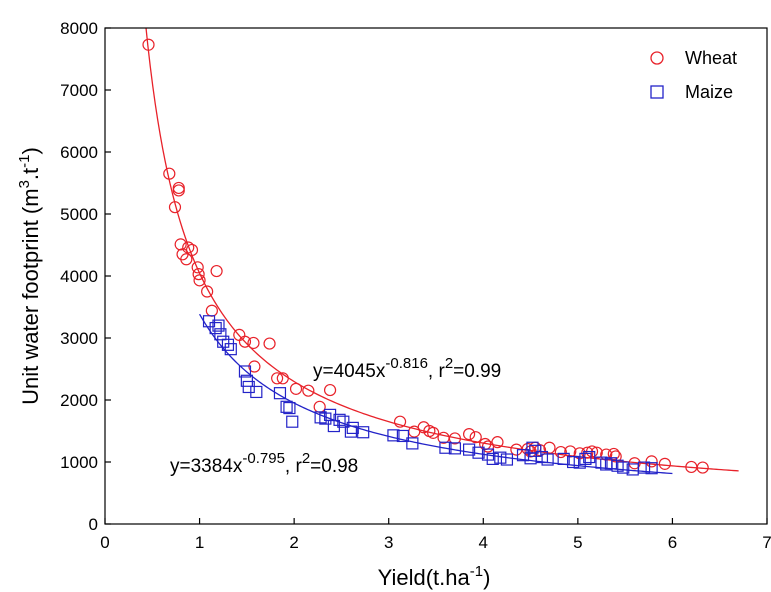 This screenshot has width=771, height=592. I want to click on x-tick-label: 6, so click(672, 542).